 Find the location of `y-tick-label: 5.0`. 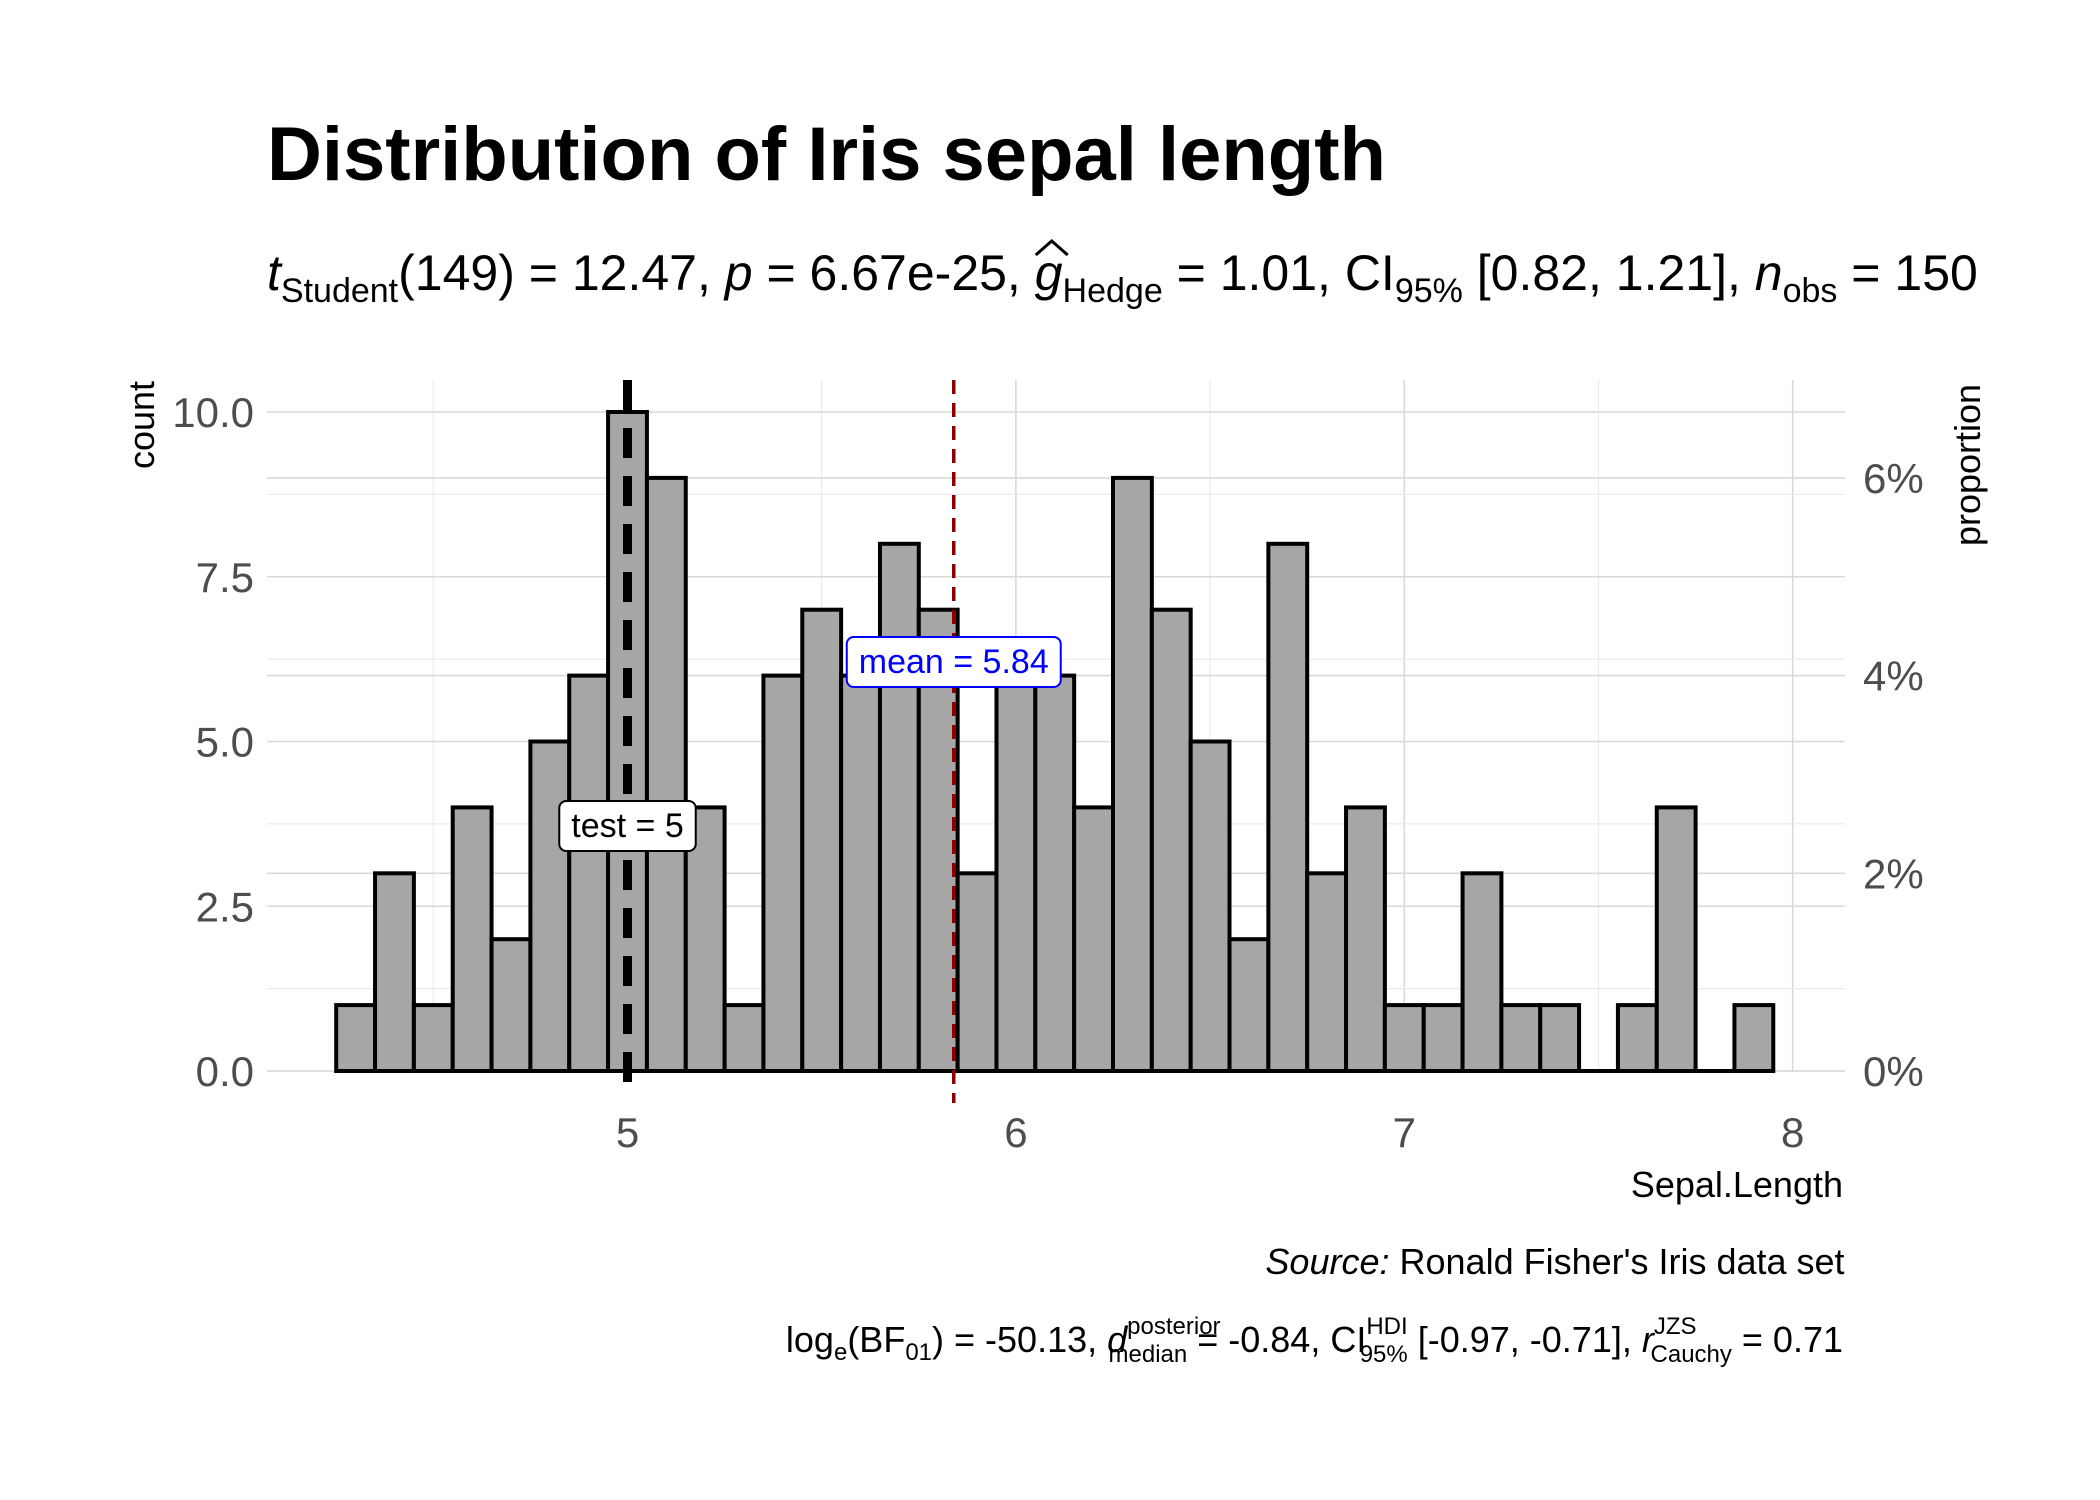

y-tick-label: 5.0 is located at coordinates (225, 742).